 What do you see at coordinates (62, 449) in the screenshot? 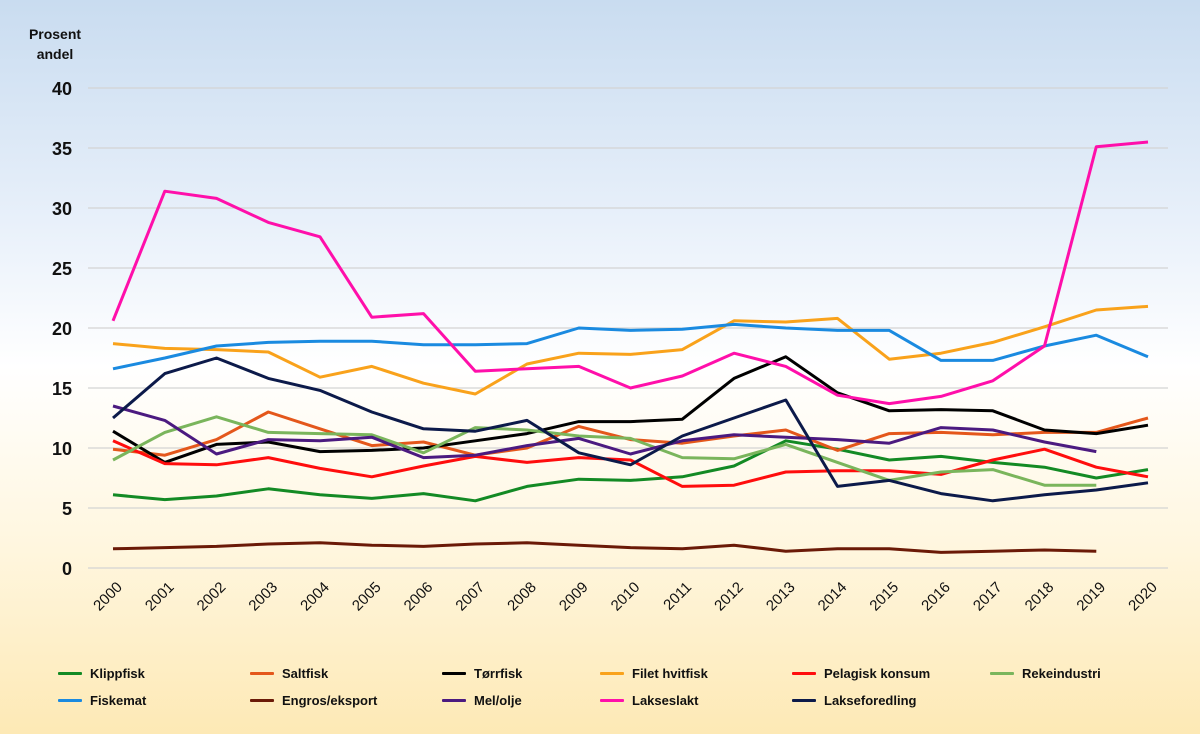
I see `y-tick-label: 10` at bounding box center [62, 449].